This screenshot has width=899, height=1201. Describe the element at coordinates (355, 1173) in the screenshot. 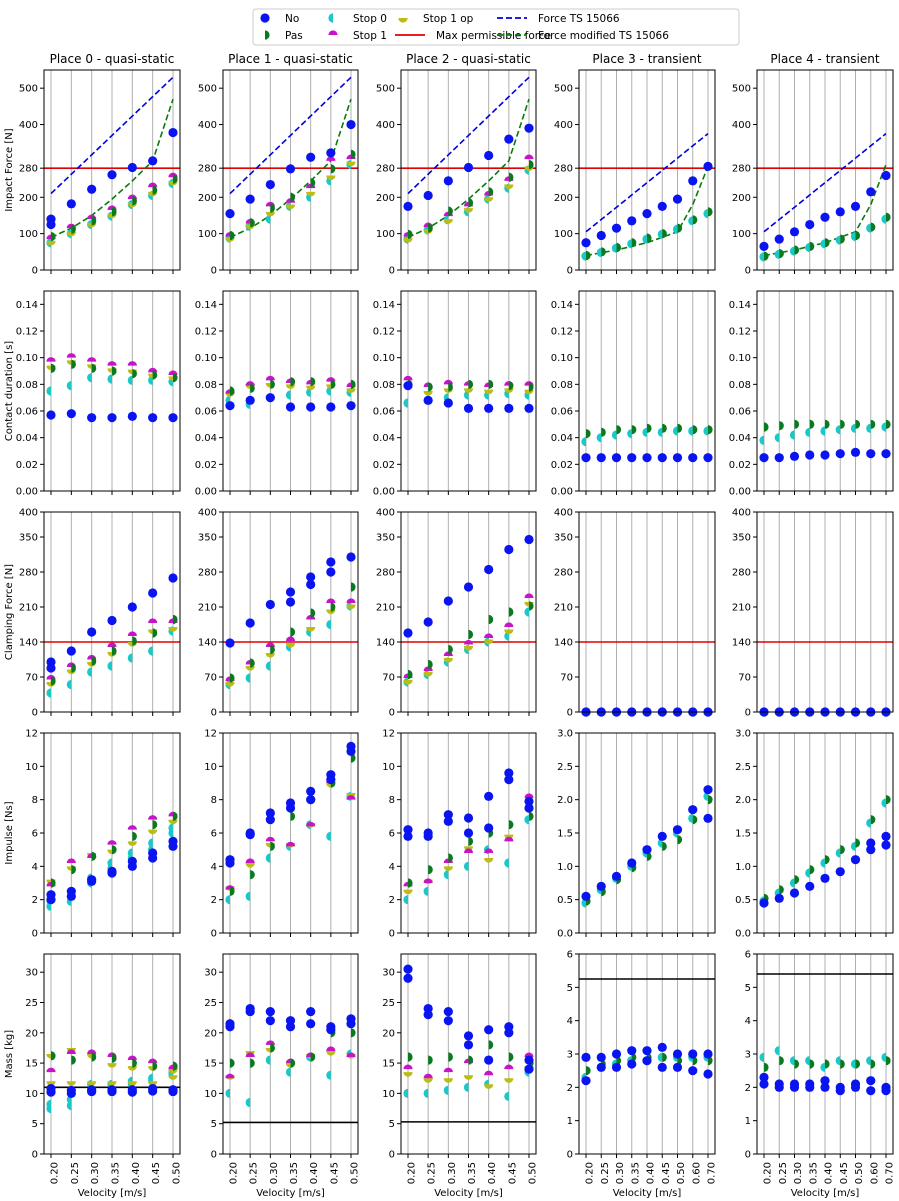

I see `x-tick-label: 0.50` at that location.